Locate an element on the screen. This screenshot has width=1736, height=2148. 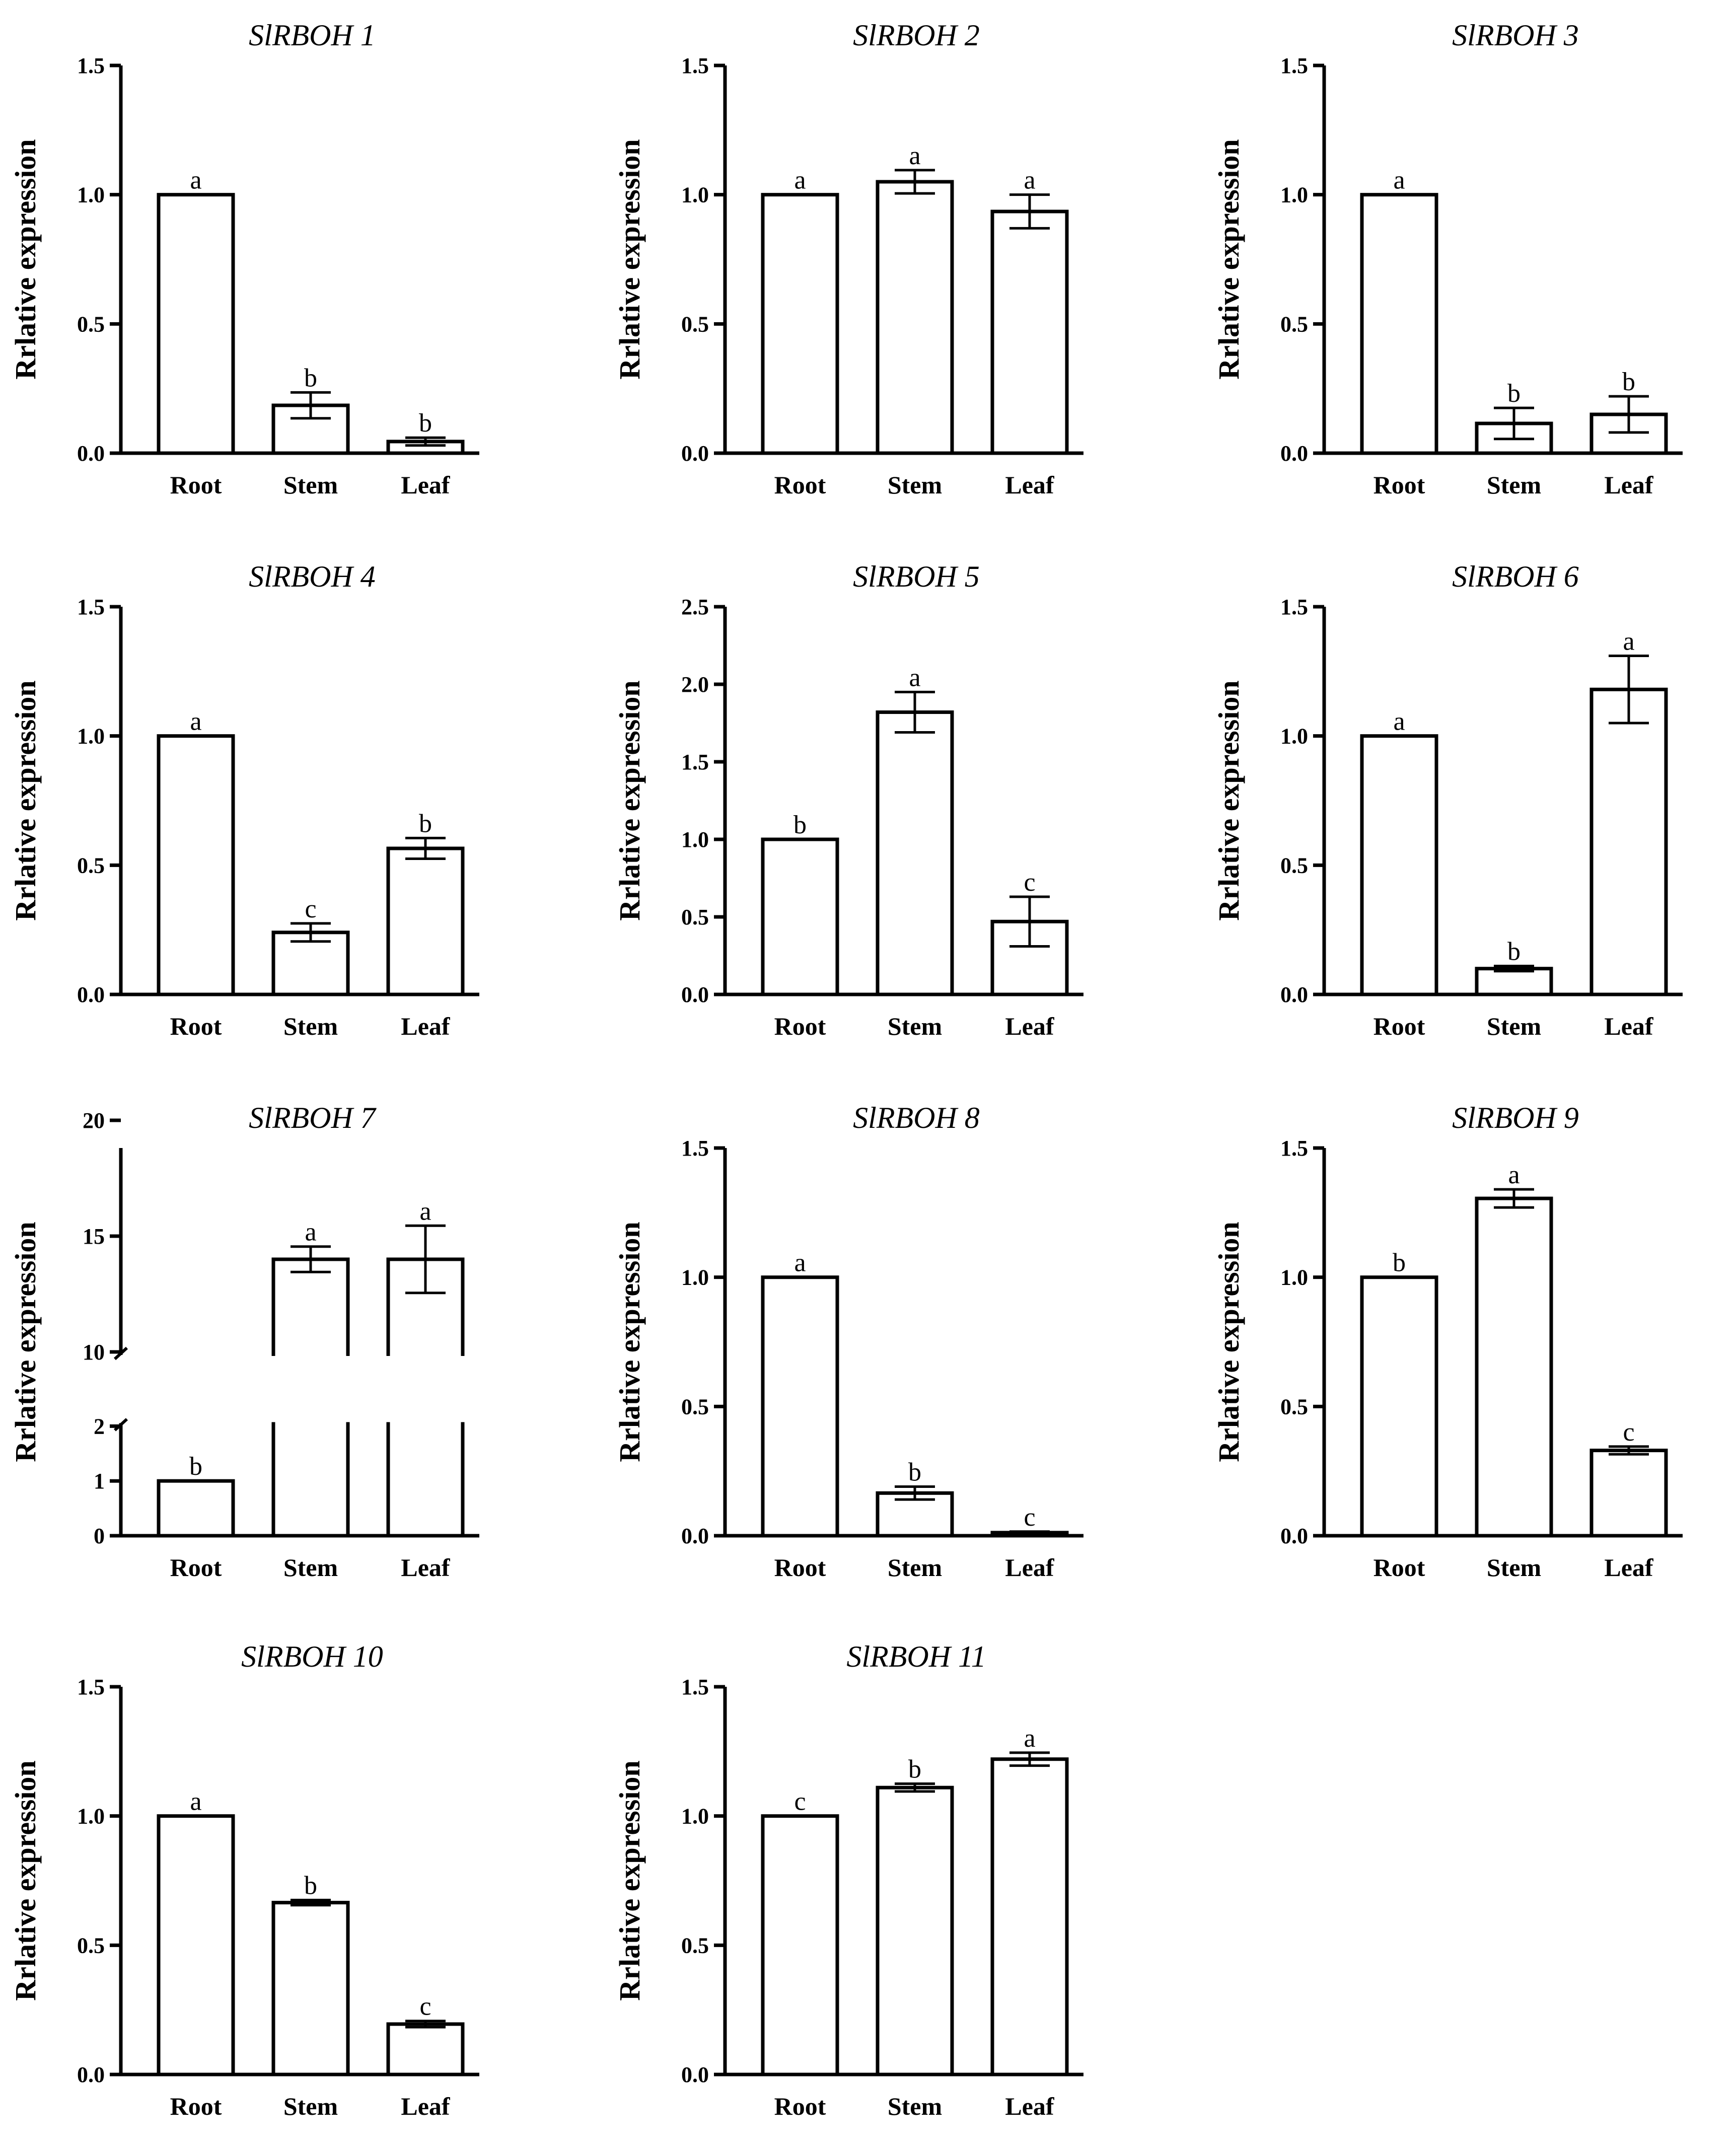
chart-title: SlRBOH 5 is located at coordinates (916, 577).